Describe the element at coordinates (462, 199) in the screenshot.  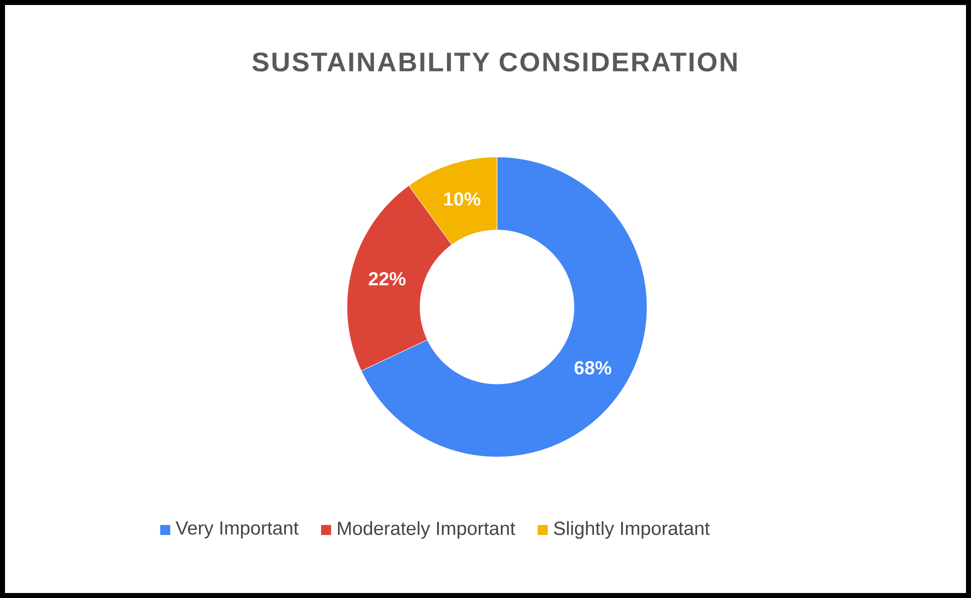
I see `data-label: 10%` at that location.